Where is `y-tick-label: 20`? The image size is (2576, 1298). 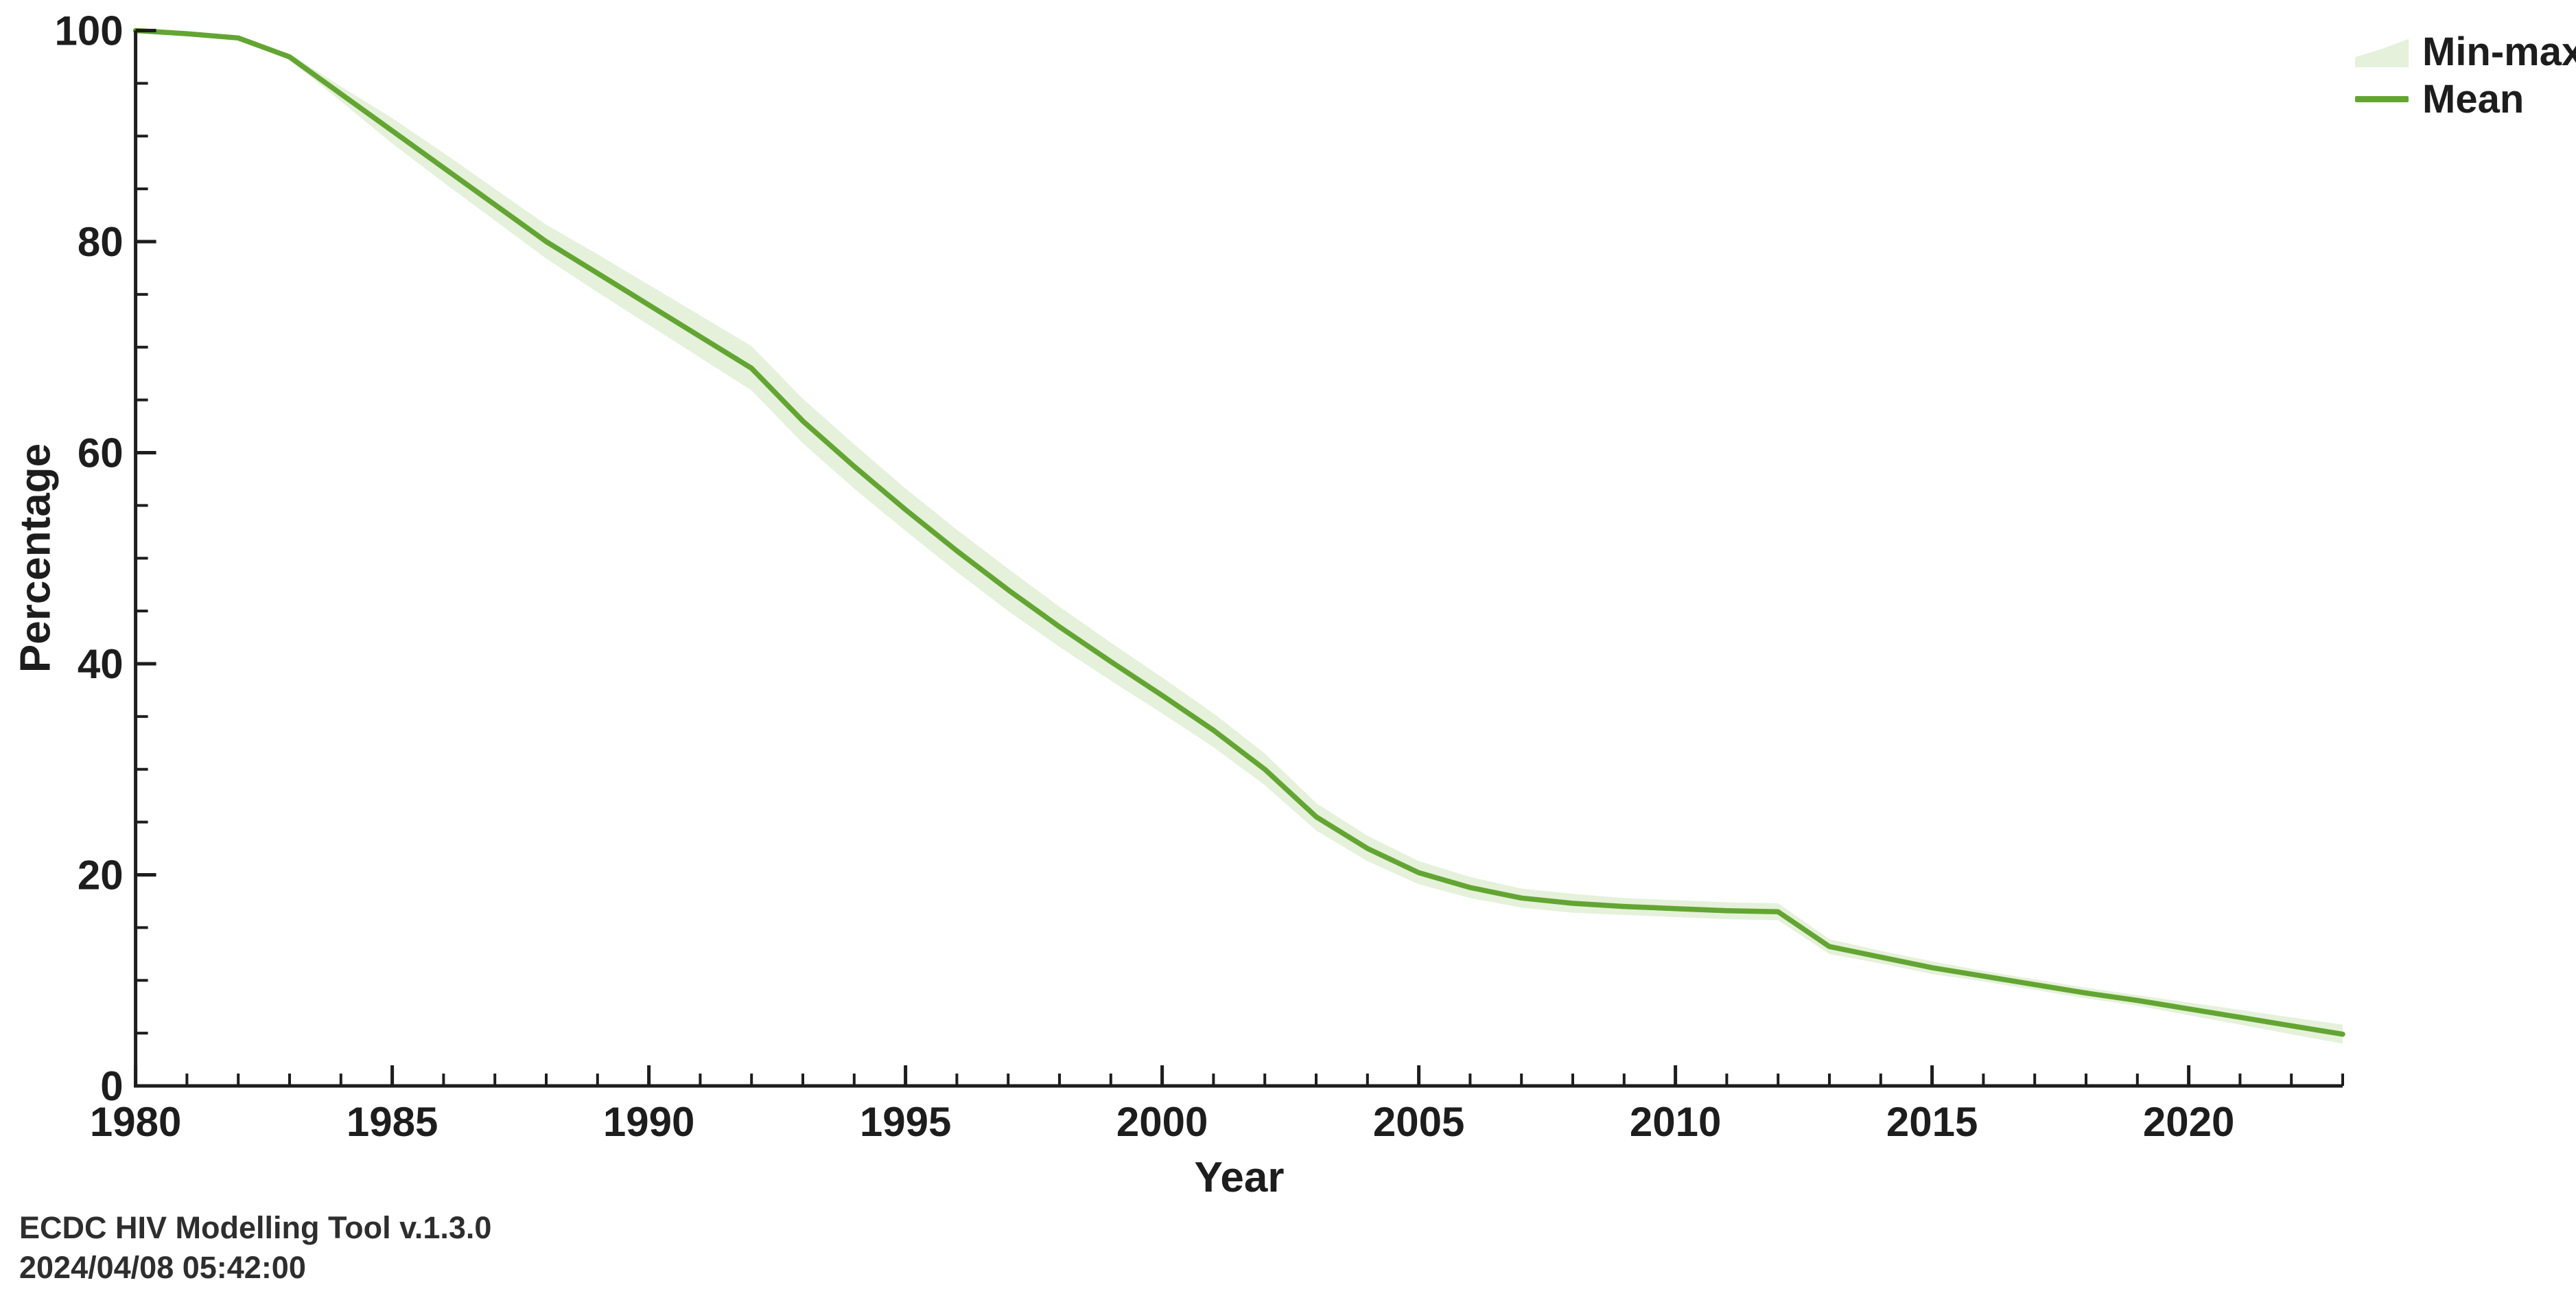 y-tick-label: 20 is located at coordinates (101, 876).